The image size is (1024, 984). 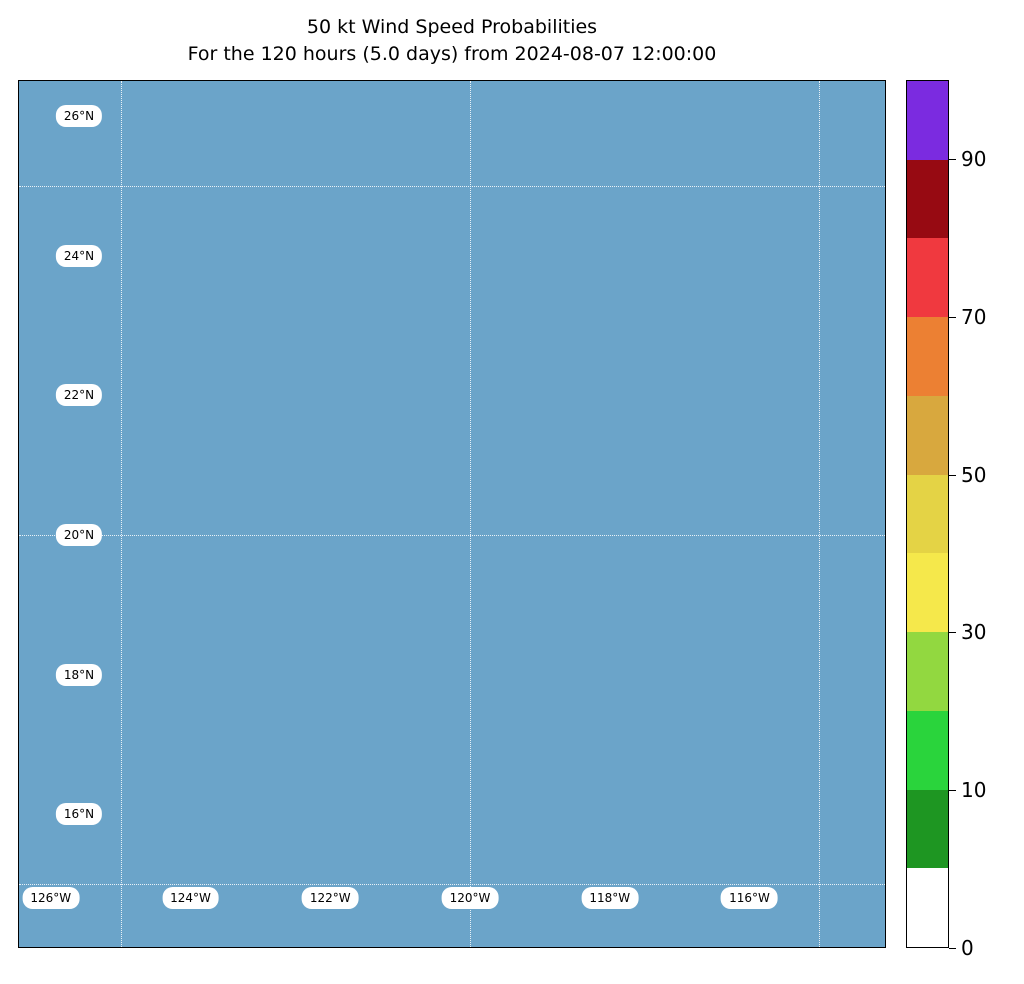 I want to click on gridline-lat-25n, so click(x=452, y=186).